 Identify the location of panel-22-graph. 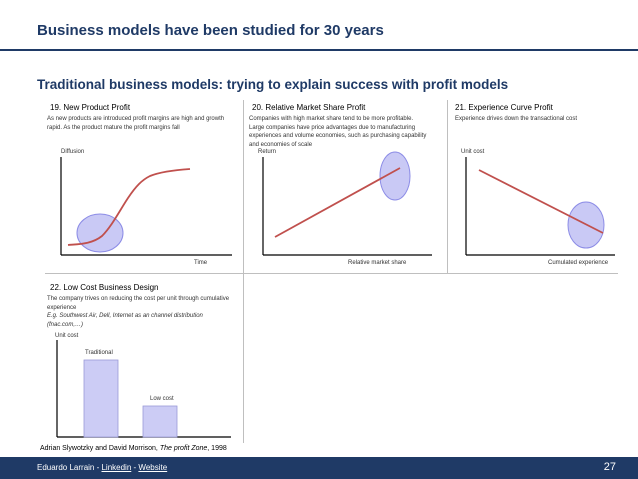
(143, 389).